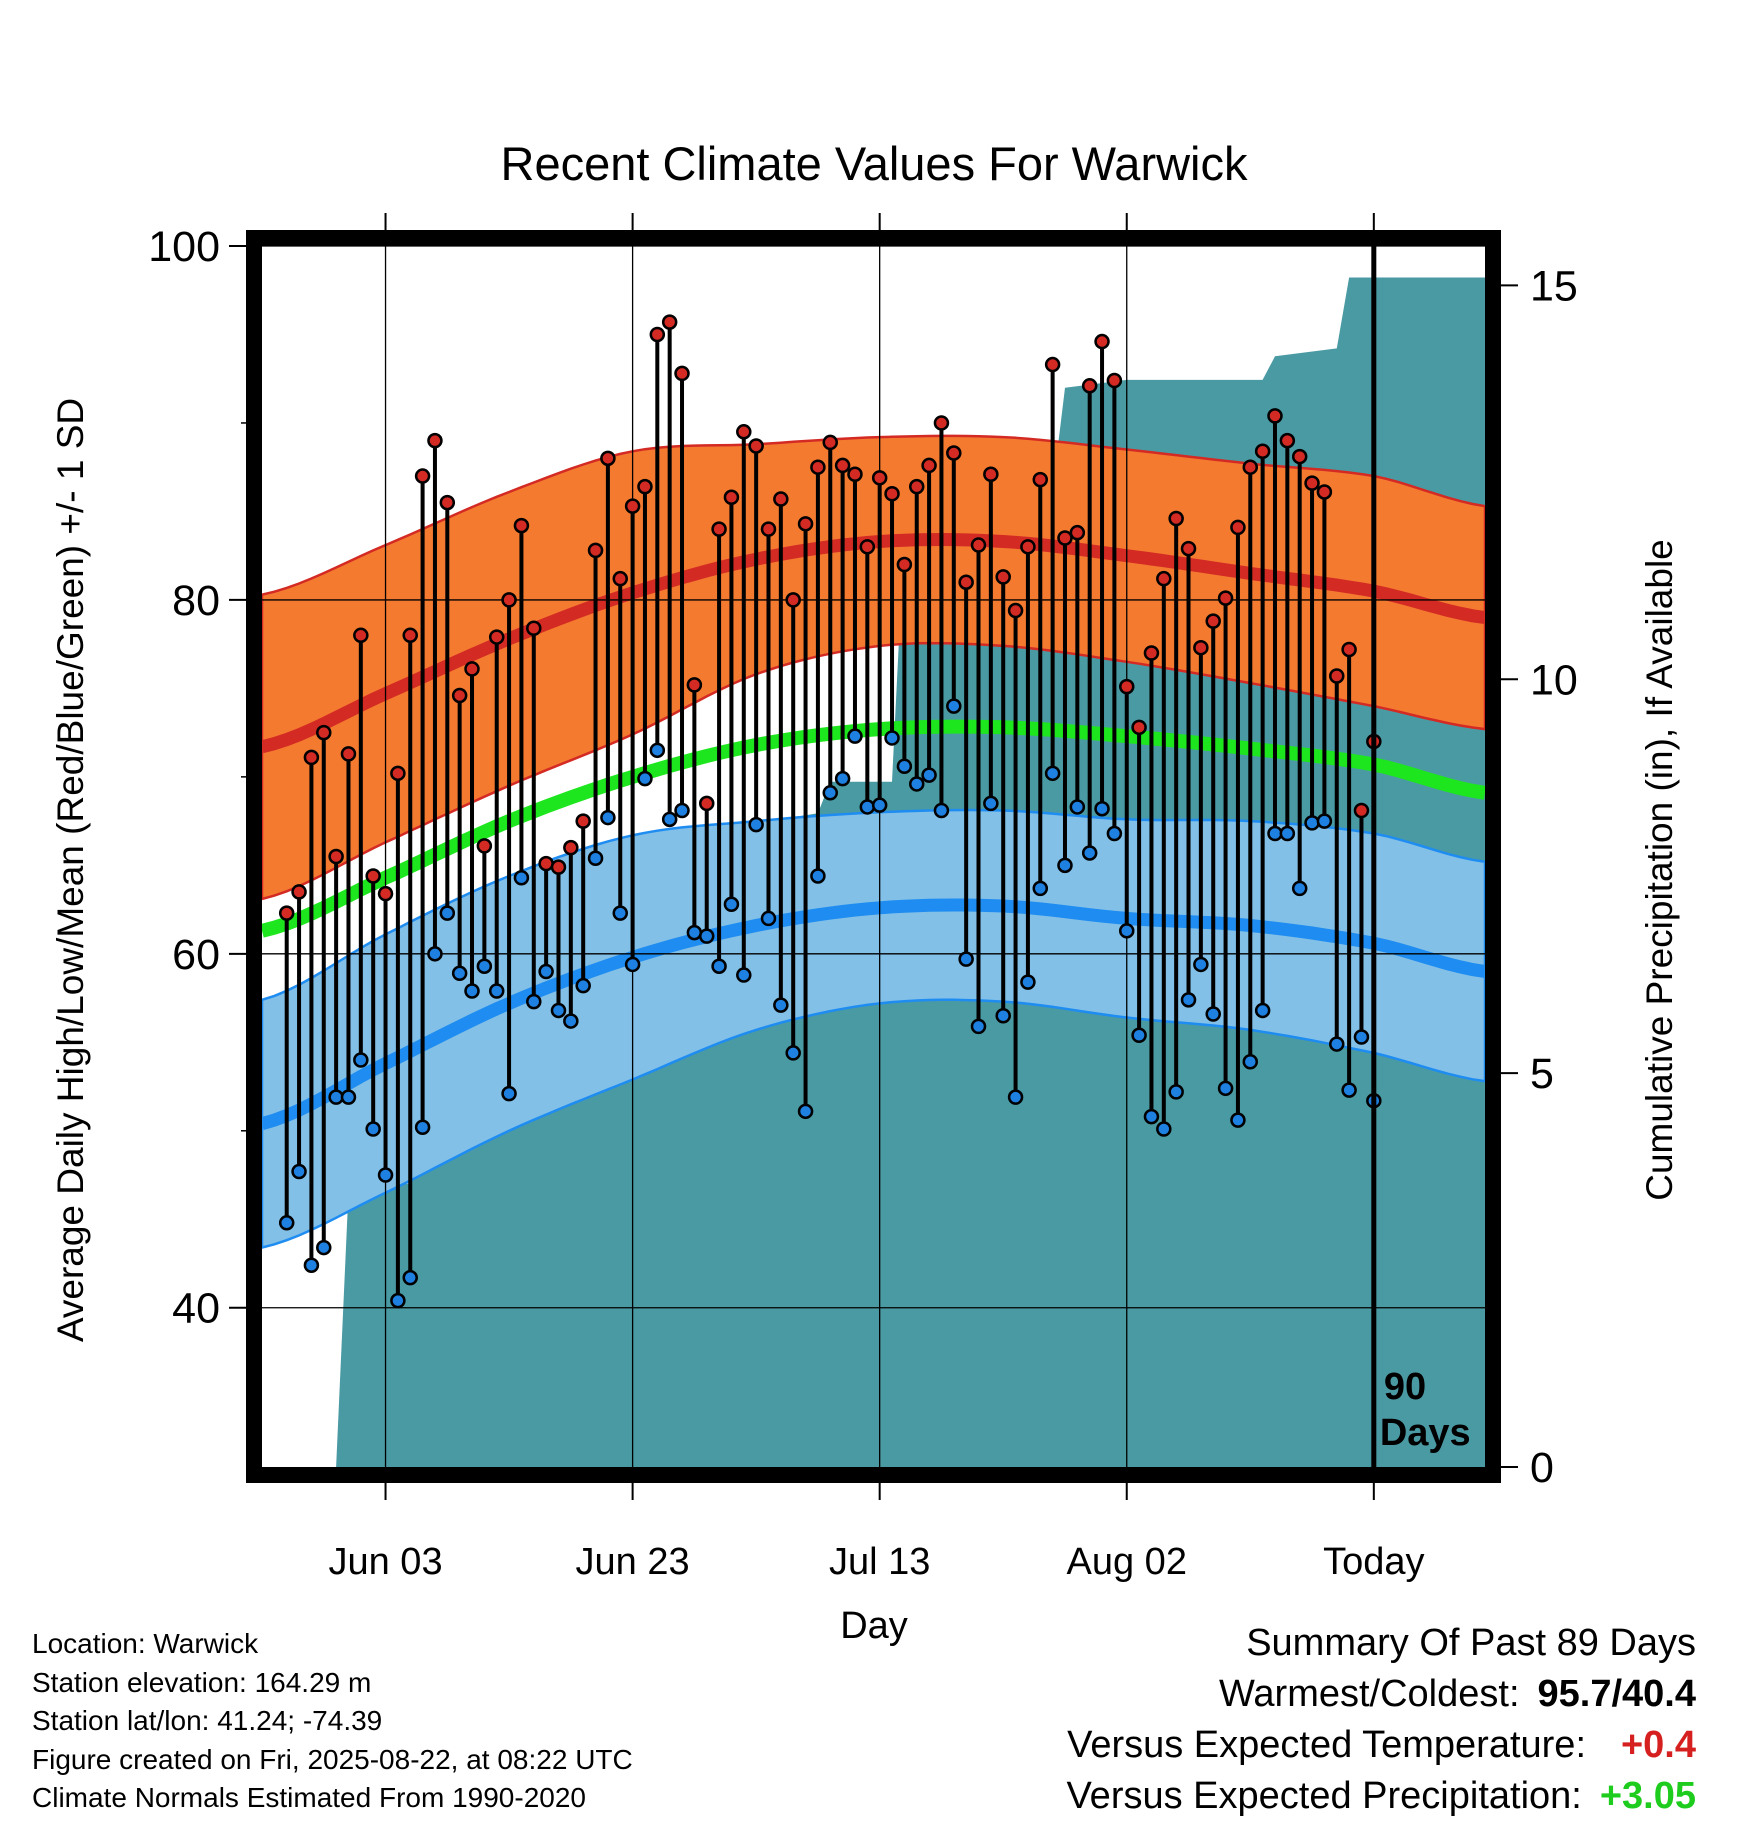  What do you see at coordinates (874, 1626) in the screenshot?
I see `x-axis-label: Day` at bounding box center [874, 1626].